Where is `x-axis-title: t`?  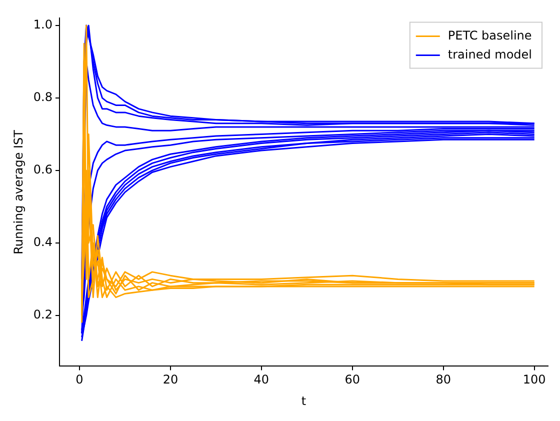 x-axis-title: t is located at coordinates (303, 401).